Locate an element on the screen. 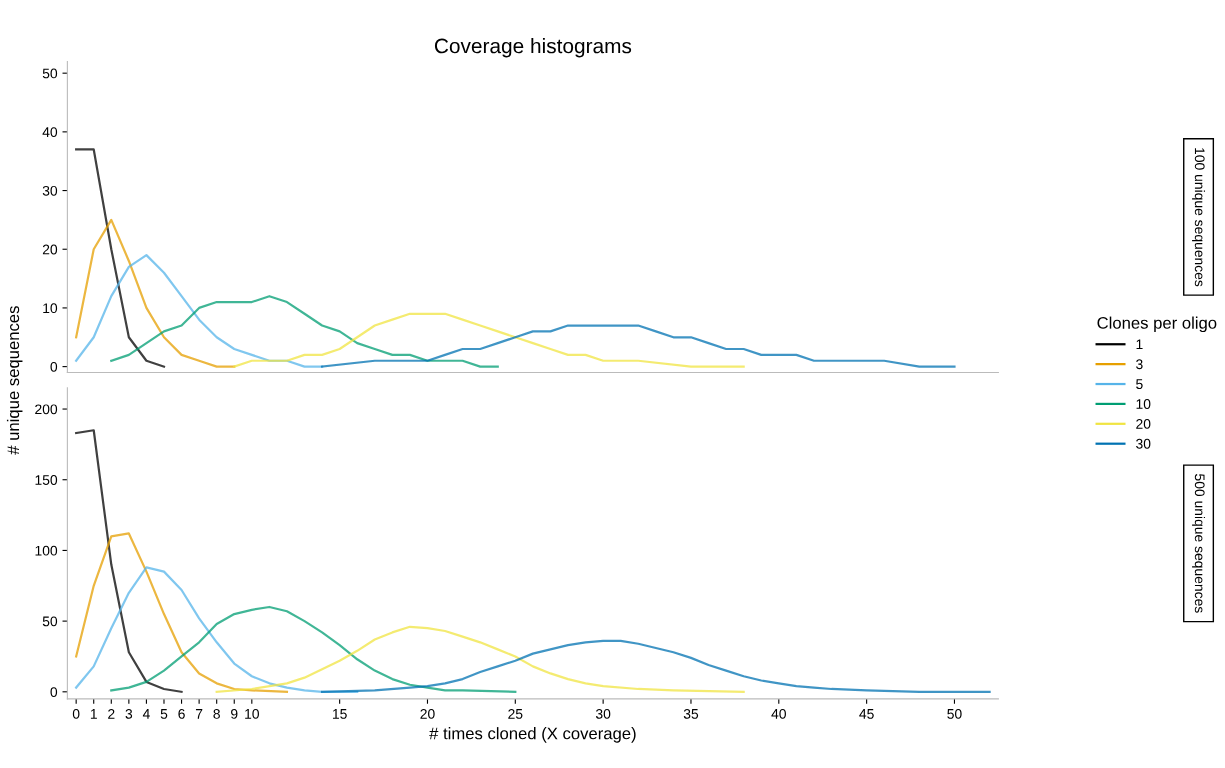  x-tick-label: 6 is located at coordinates (181, 713).